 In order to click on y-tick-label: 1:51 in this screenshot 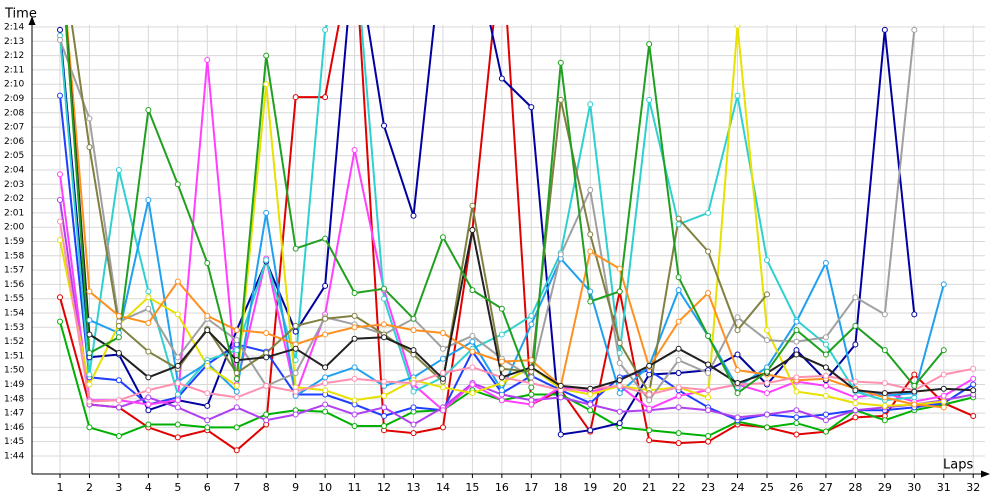, I will do `click(14, 356)`.